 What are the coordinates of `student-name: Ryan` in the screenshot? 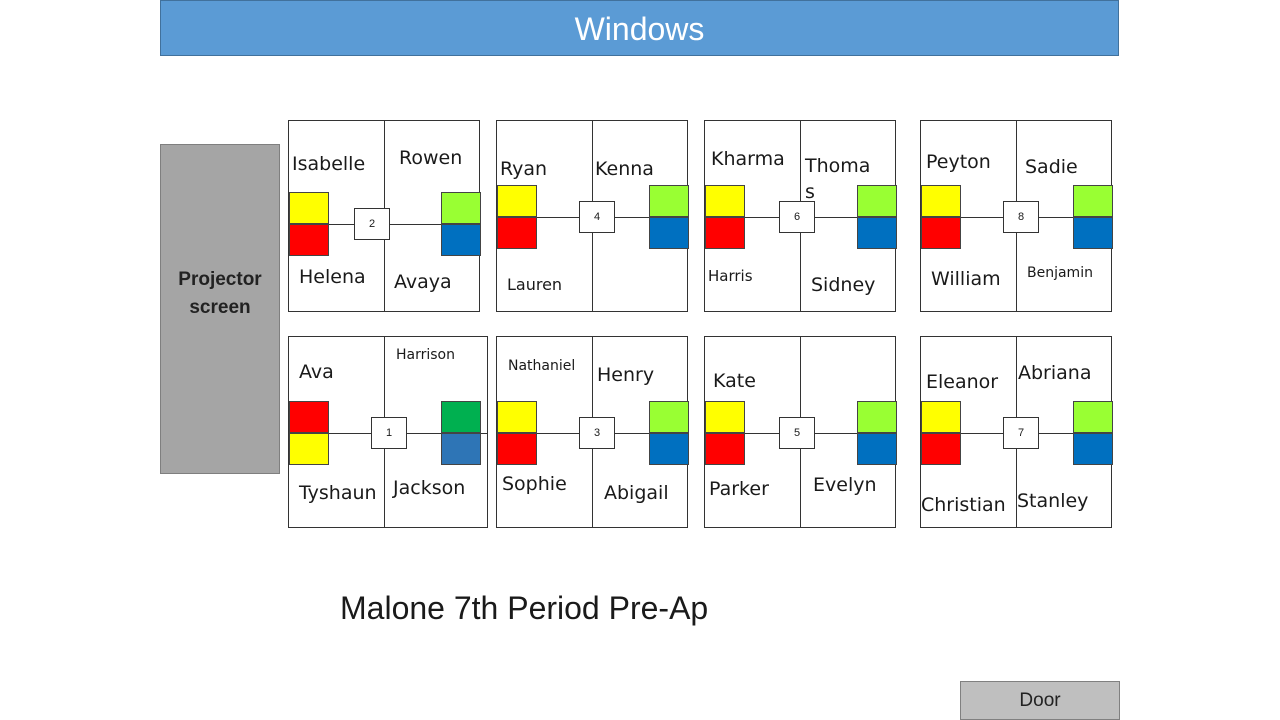 It's located at (524, 169).